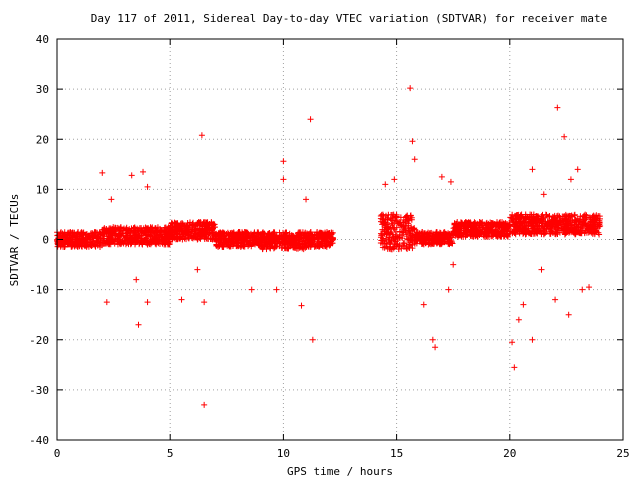 This screenshot has width=640, height=485. I want to click on x-tick-label: 15, so click(396, 453).